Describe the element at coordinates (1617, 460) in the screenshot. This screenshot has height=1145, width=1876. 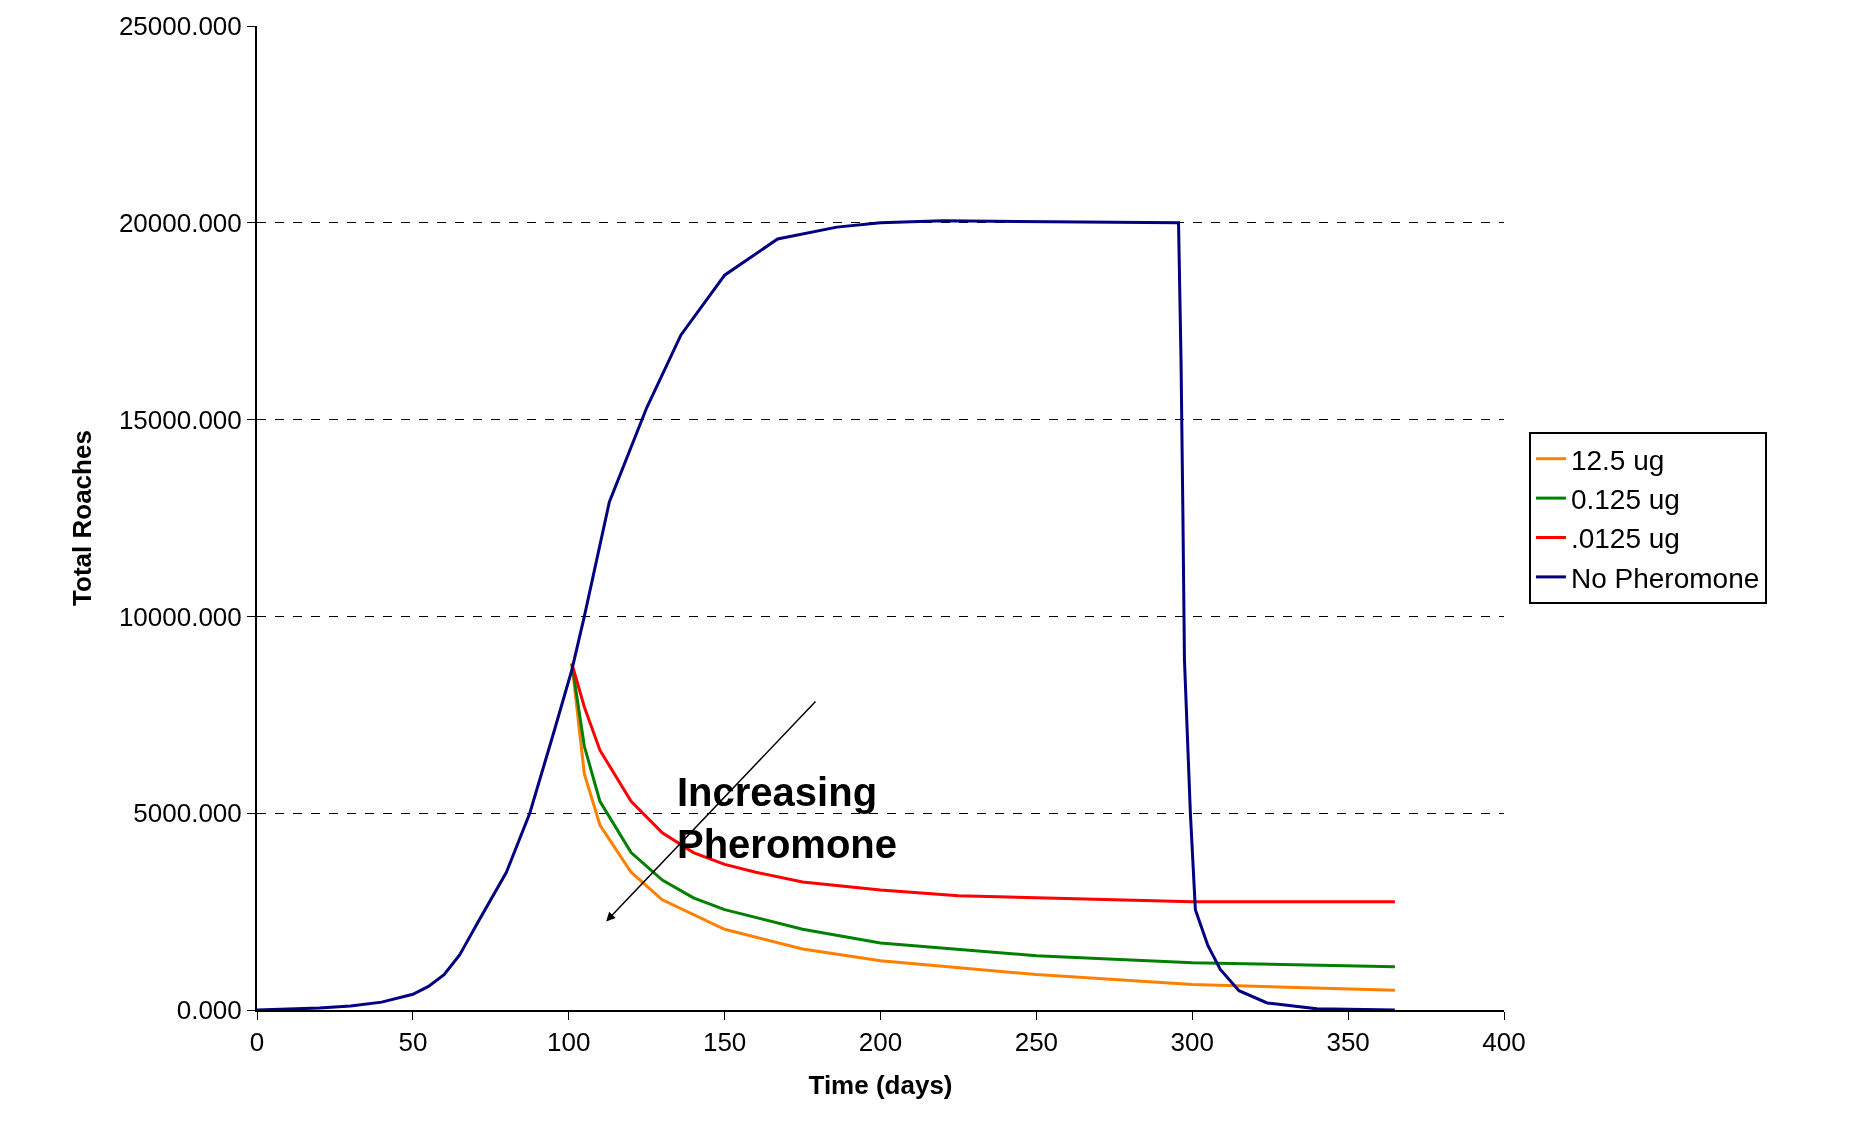
I see `legend-label: 12.5 ug` at that location.